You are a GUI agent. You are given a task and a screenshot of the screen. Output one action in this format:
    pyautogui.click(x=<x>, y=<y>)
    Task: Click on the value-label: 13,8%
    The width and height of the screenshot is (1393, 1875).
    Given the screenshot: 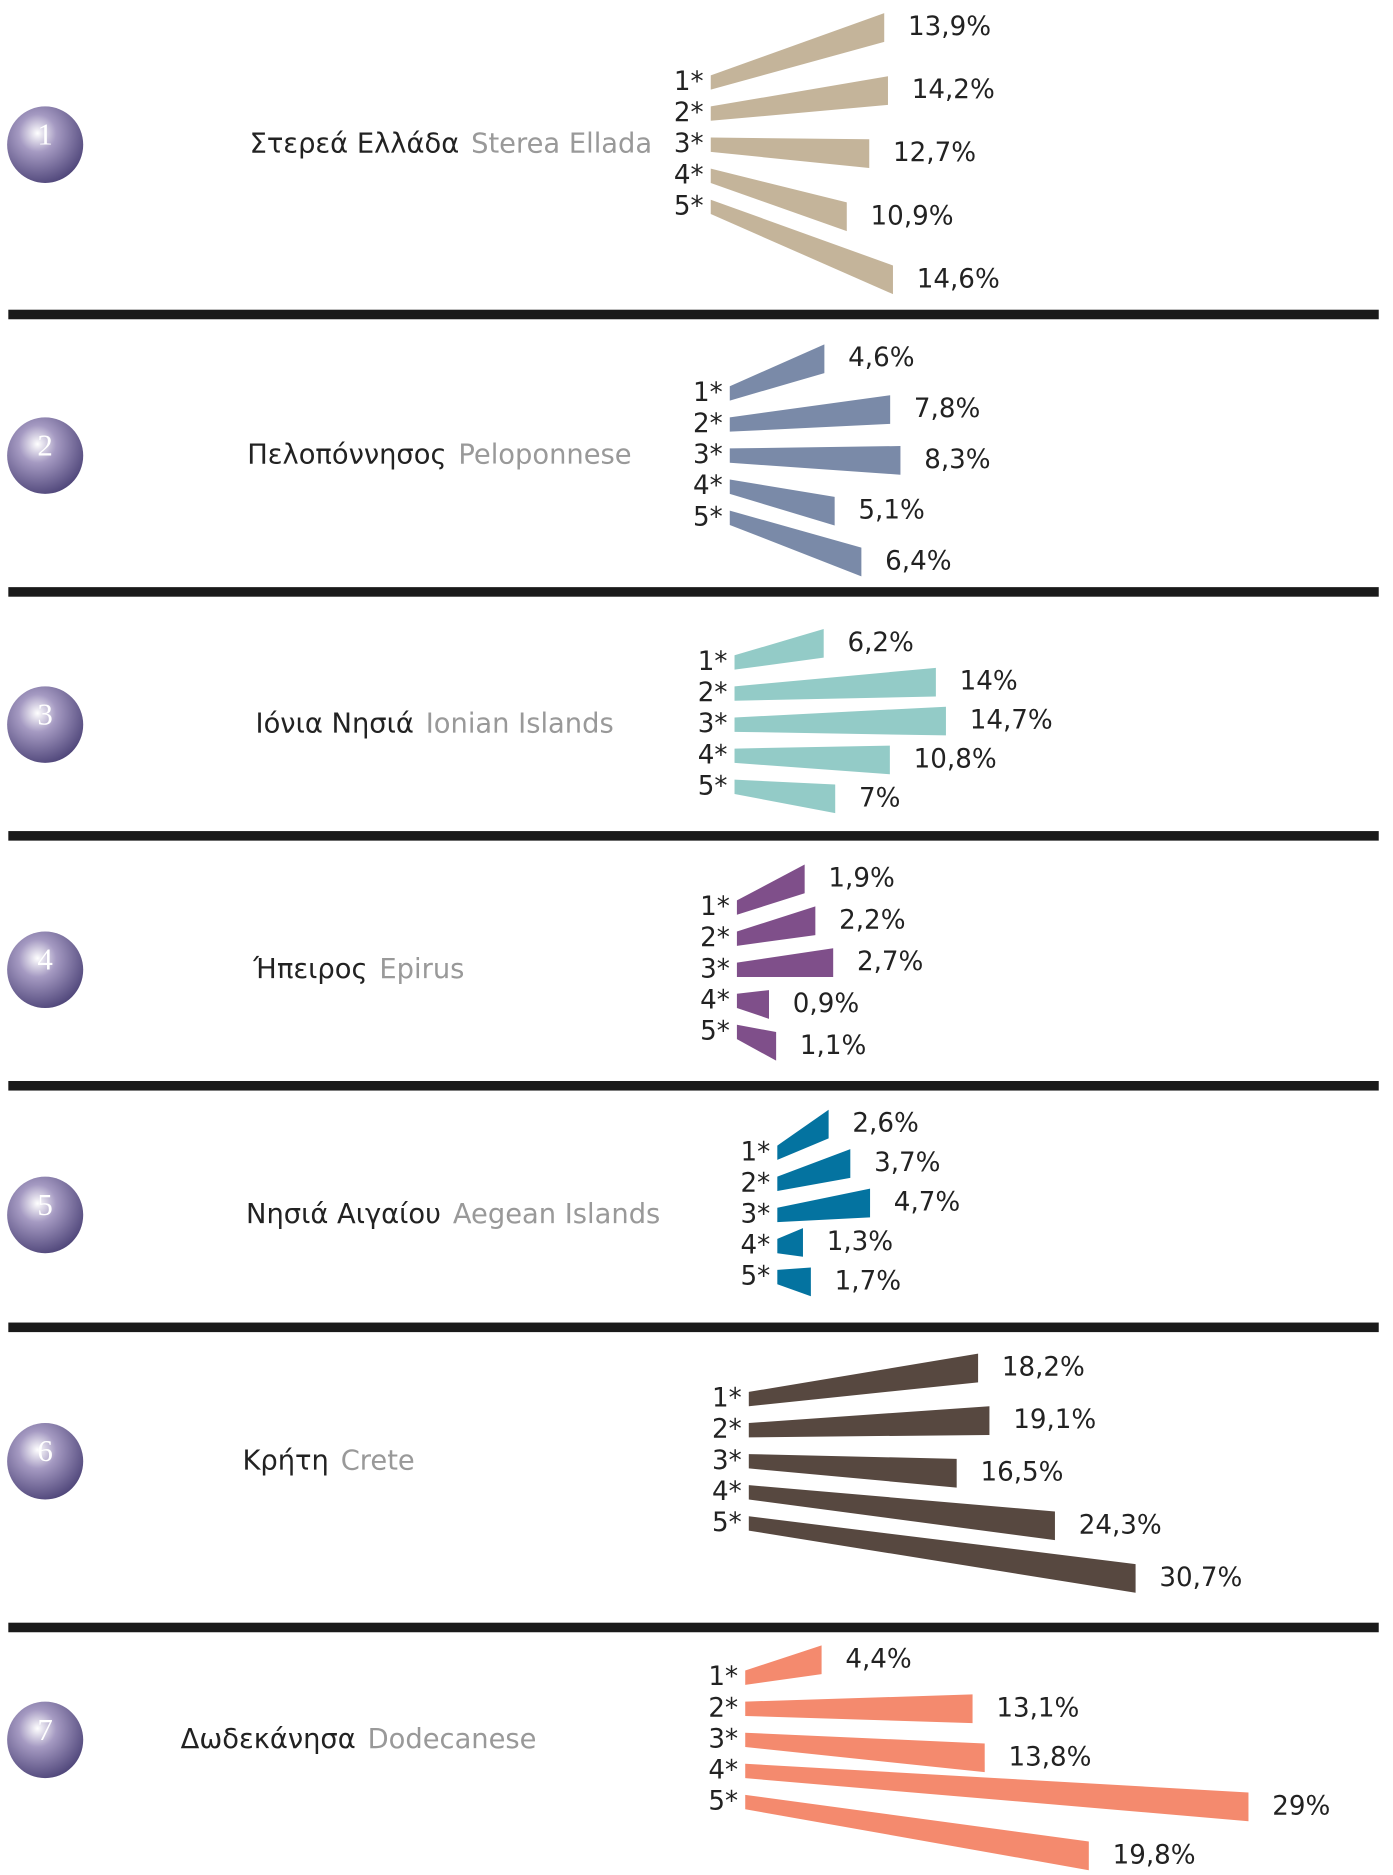 What is the action you would take?
    pyautogui.click(x=1049, y=1757)
    